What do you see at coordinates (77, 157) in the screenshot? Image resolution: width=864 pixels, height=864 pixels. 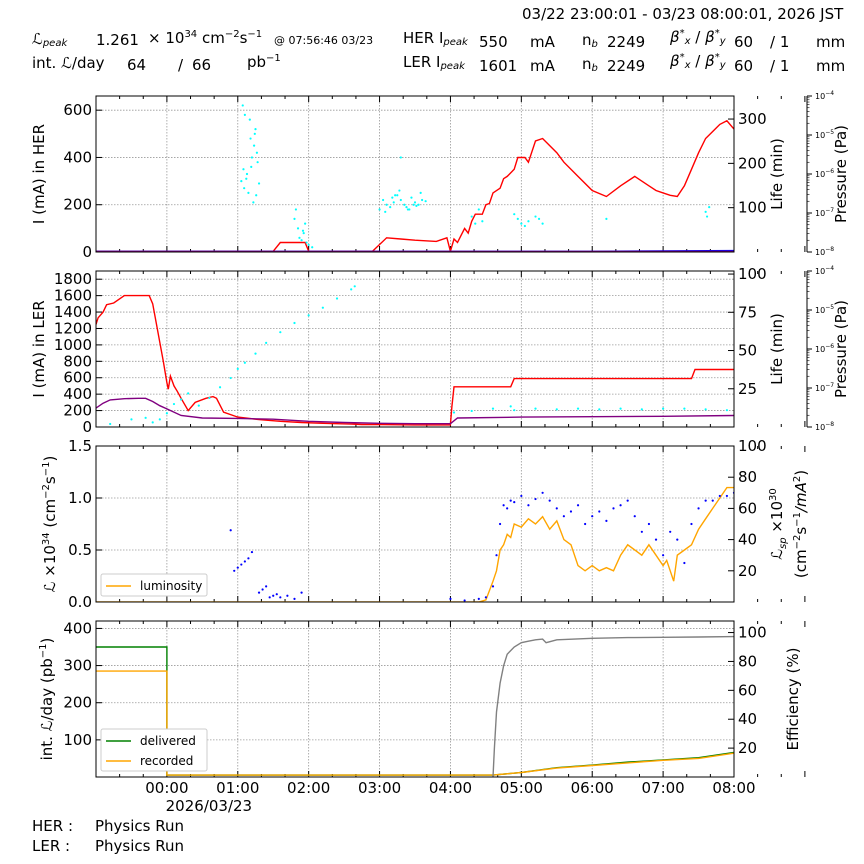 I see `y-tick-label: 400` at bounding box center [77, 157].